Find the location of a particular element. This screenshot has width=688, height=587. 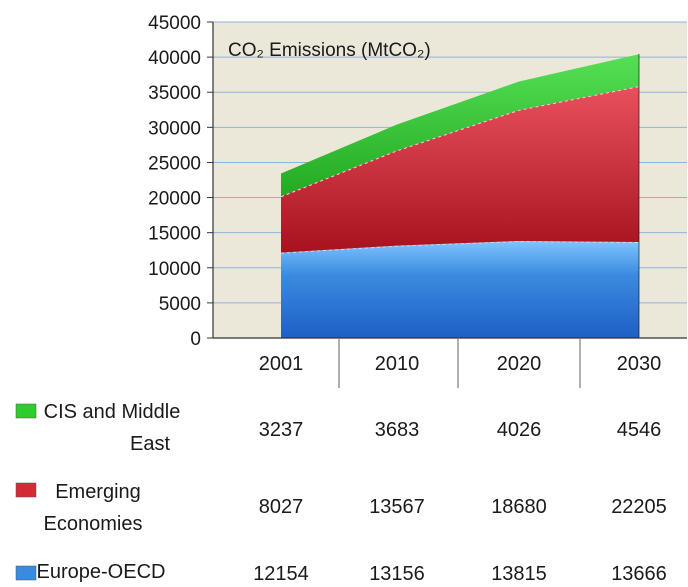

y-tick-label: 30000 is located at coordinates (174, 128).